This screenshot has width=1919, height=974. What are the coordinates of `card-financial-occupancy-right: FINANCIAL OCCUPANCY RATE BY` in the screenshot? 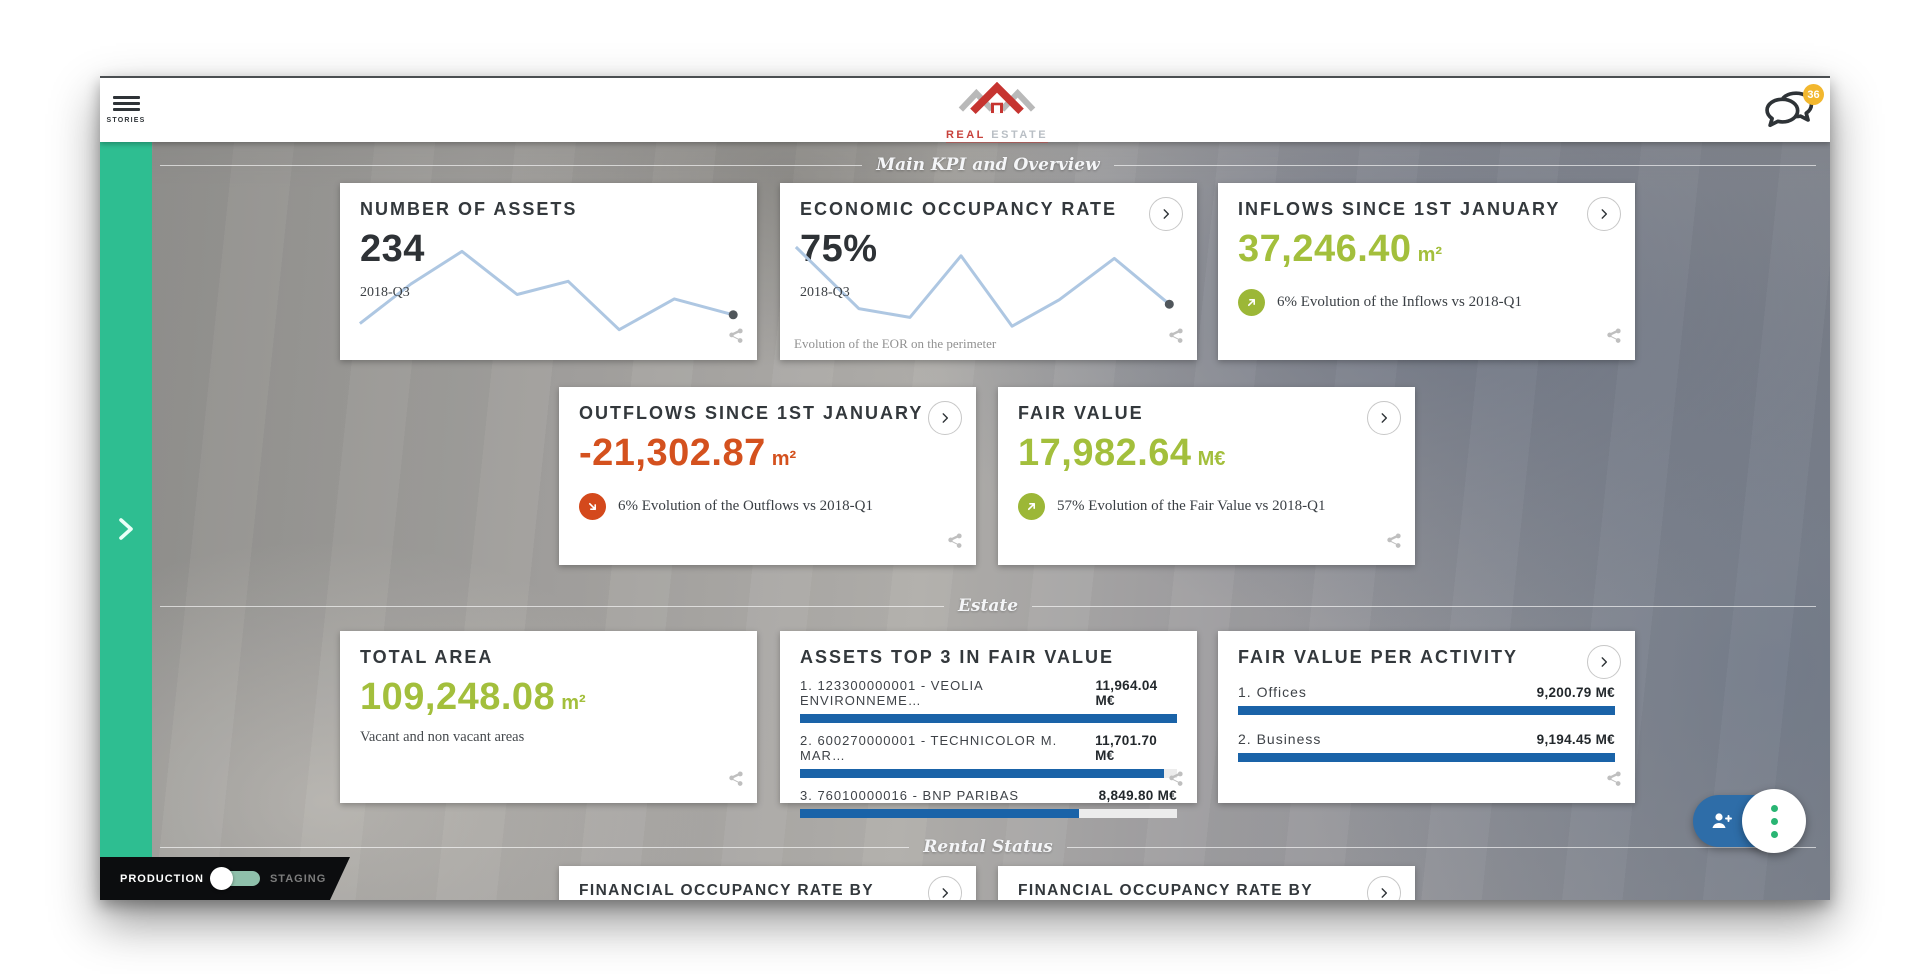 It's located at (1206, 883).